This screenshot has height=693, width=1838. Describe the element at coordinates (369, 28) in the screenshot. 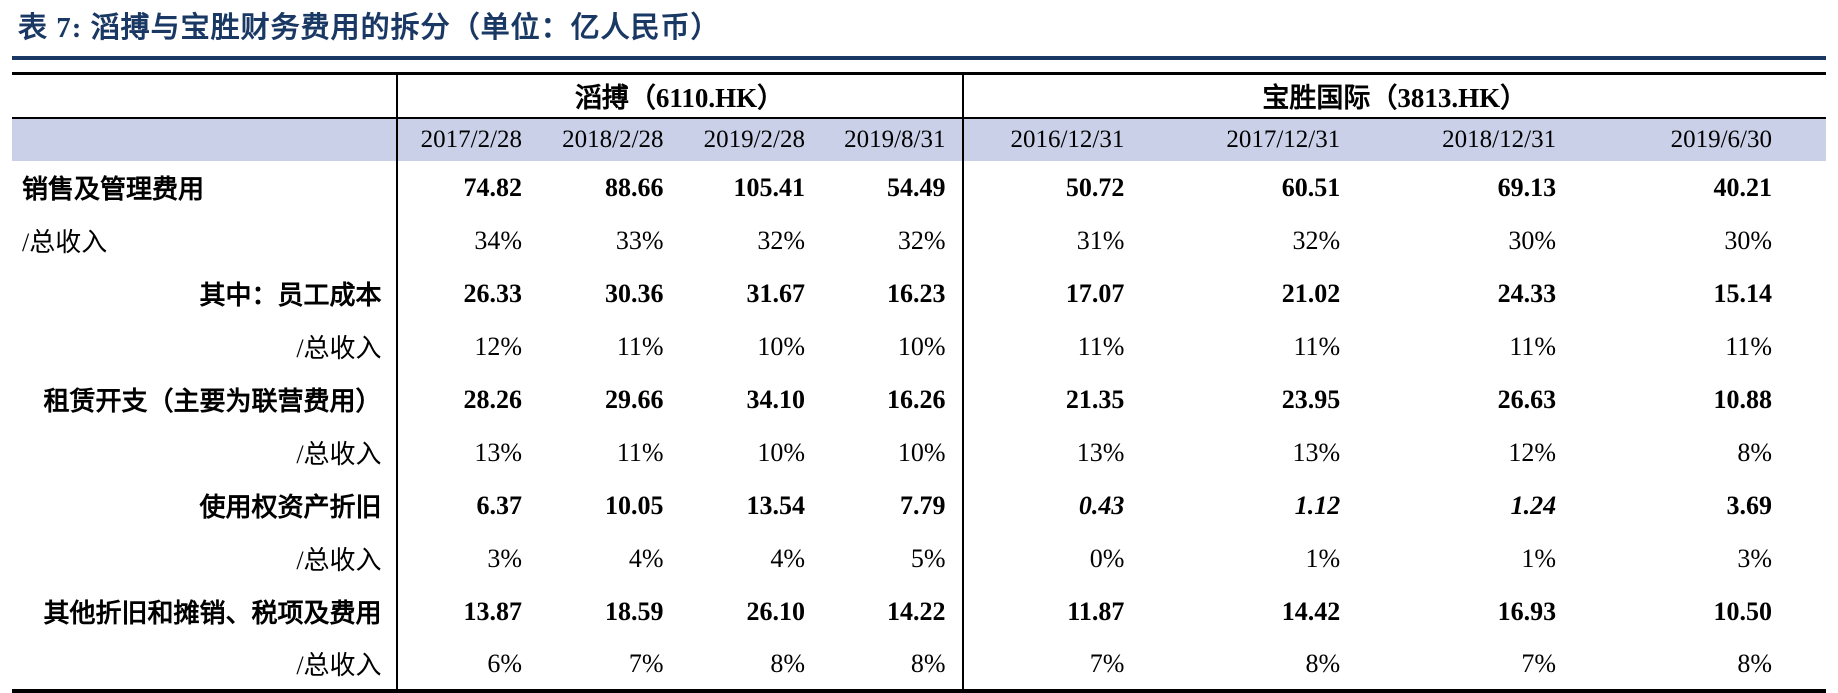

I see `table-title: 表 7: 滔搏与宝胜财务费用的拆分（单位：亿人民币）` at that location.